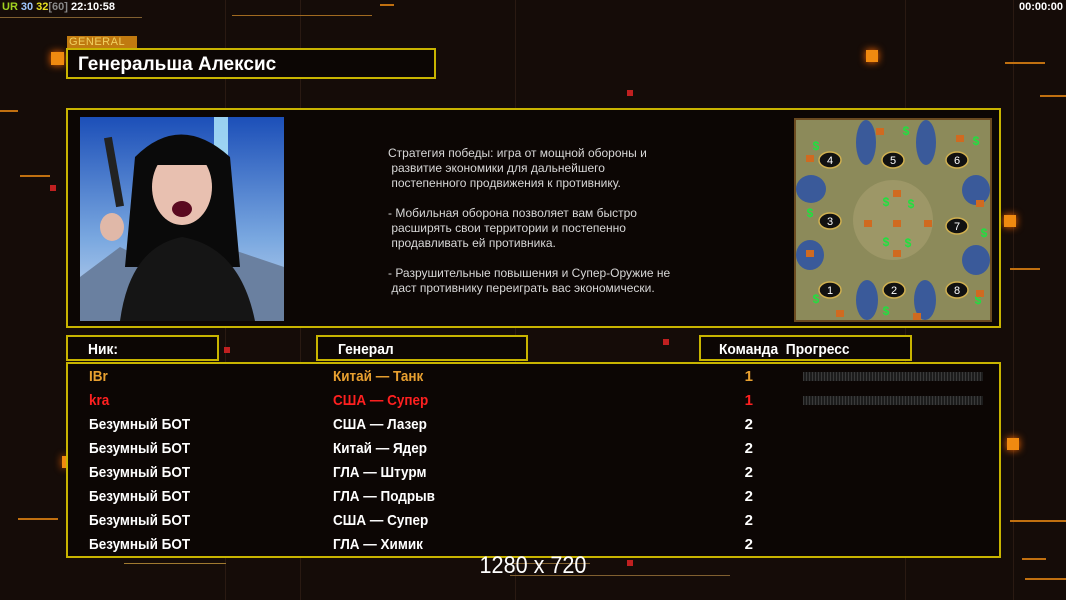 This screenshot has height=600, width=1066. Describe the element at coordinates (177, 64) in the screenshot. I see `general-name: Генеральша Алексис` at that location.